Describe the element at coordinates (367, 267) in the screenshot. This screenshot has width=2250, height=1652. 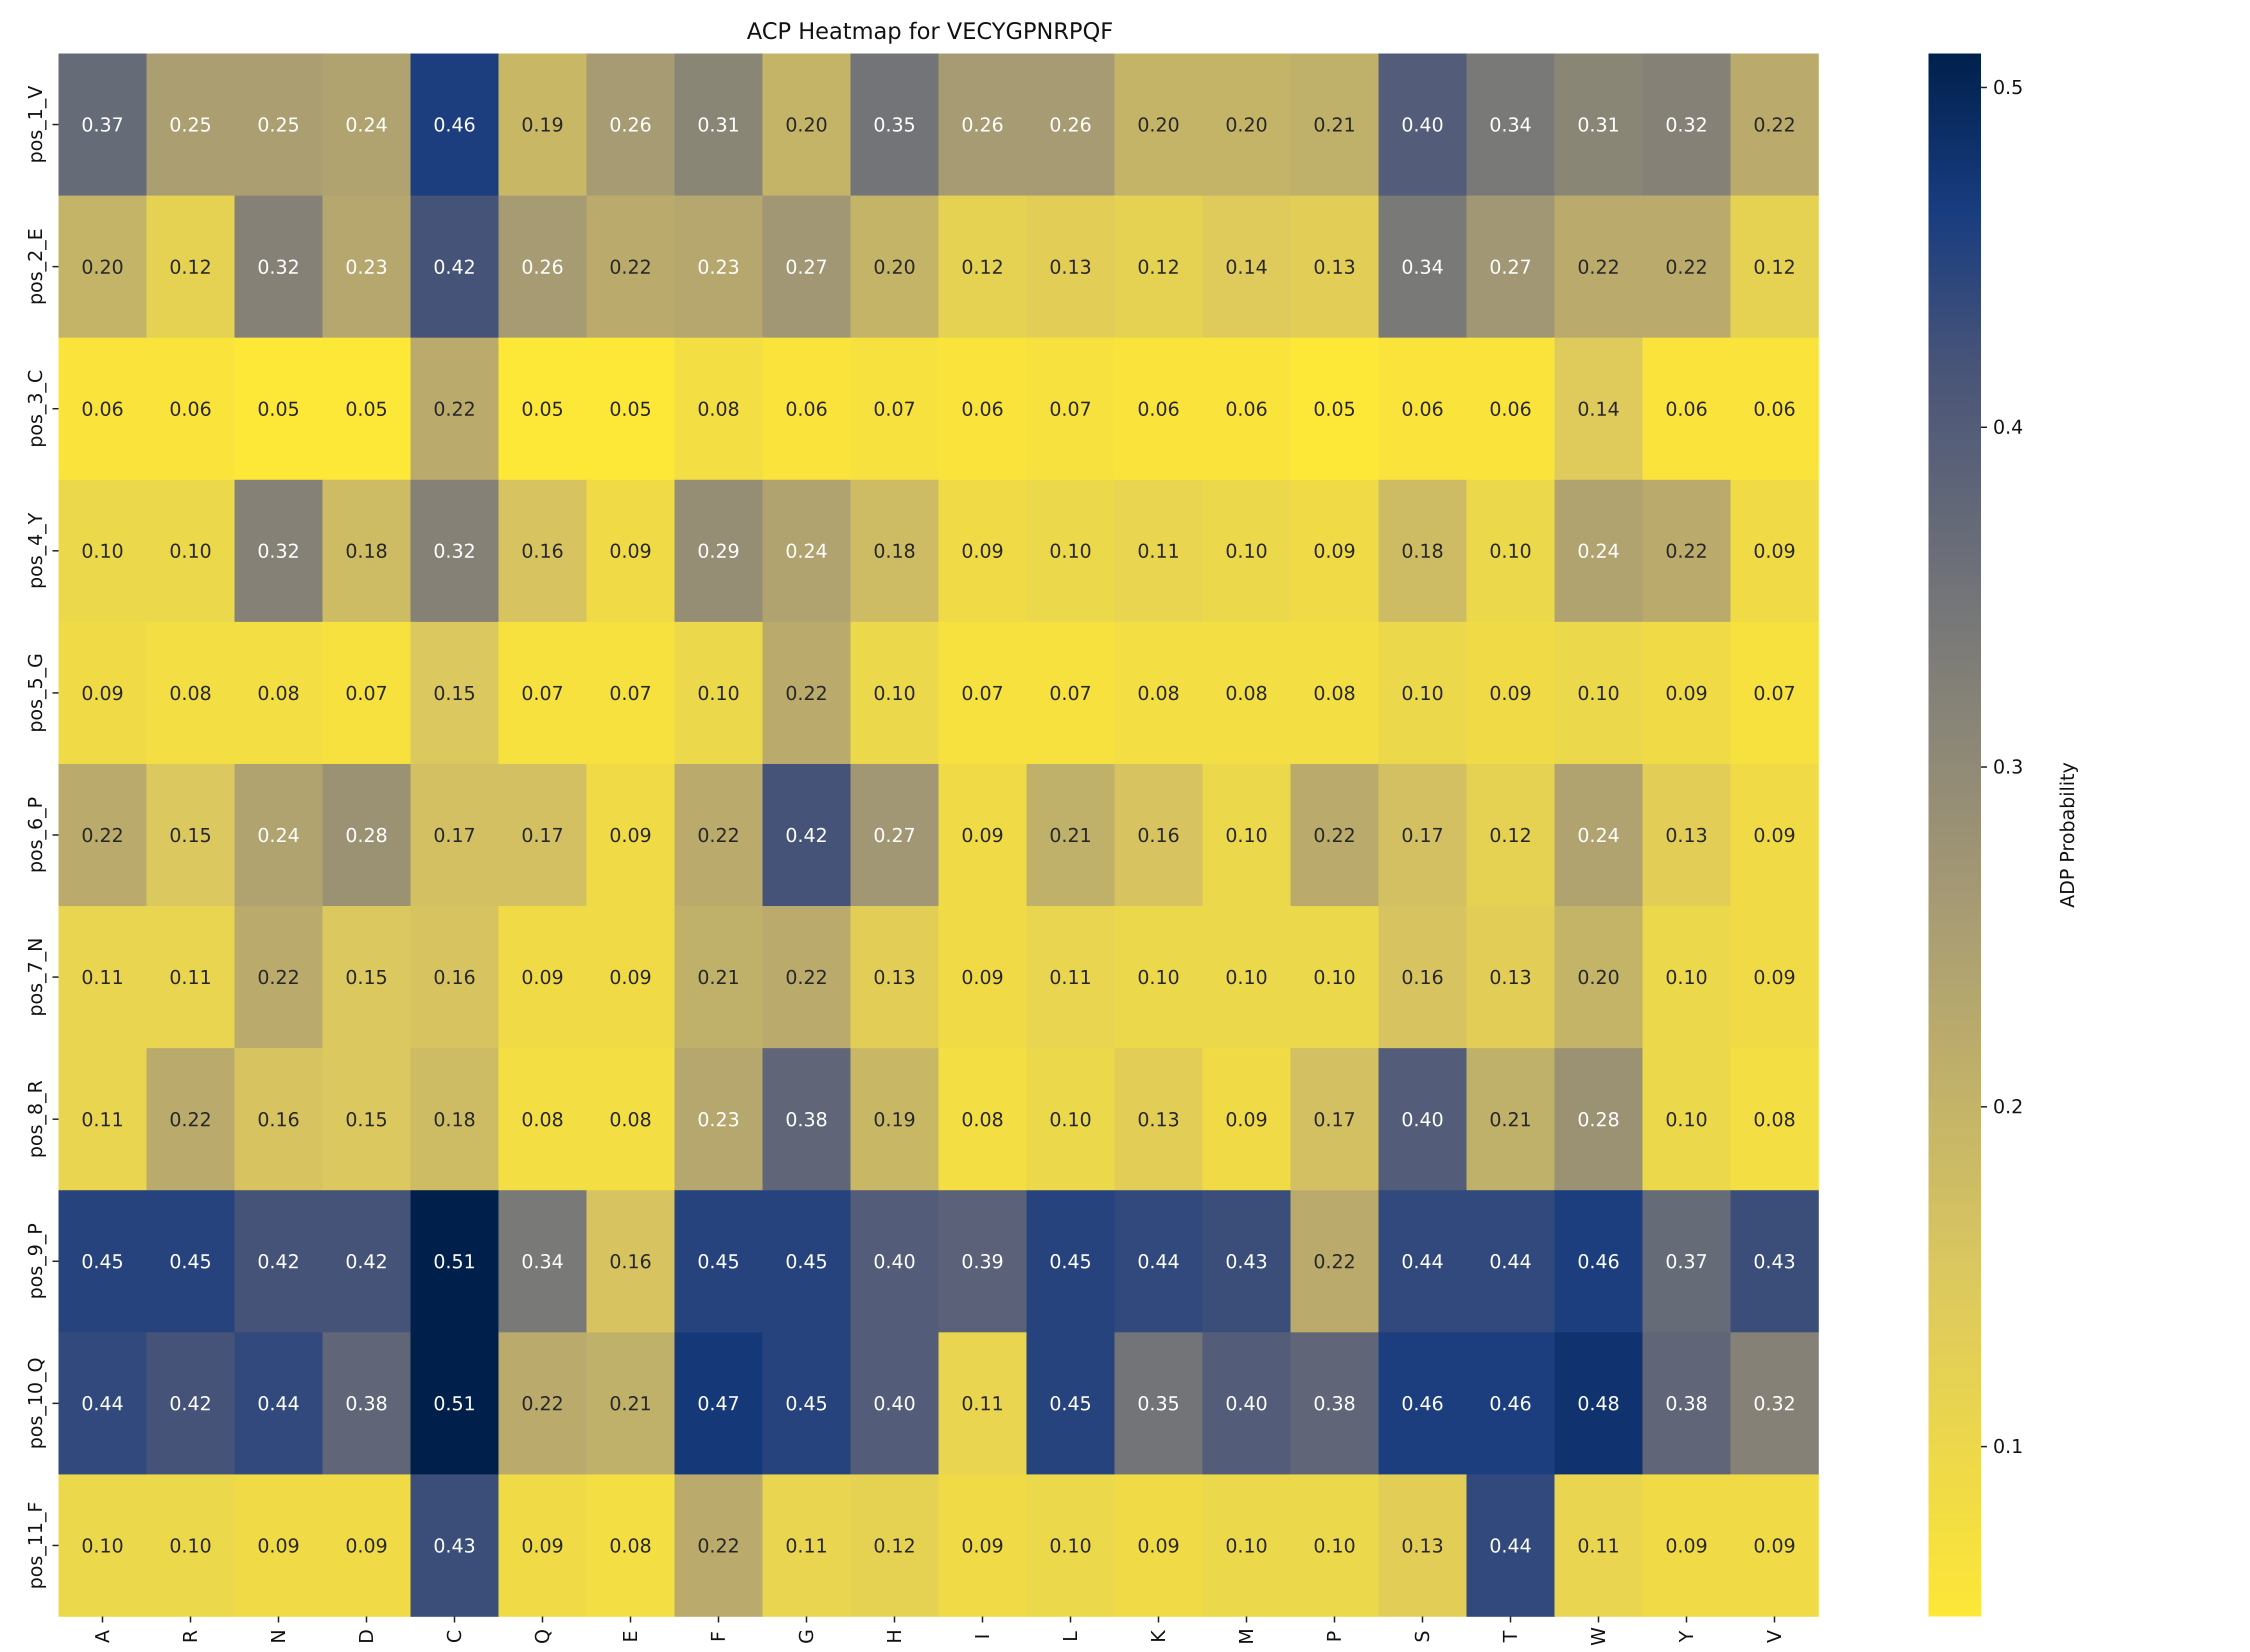
I see `cell-value-label: 0.23` at that location.